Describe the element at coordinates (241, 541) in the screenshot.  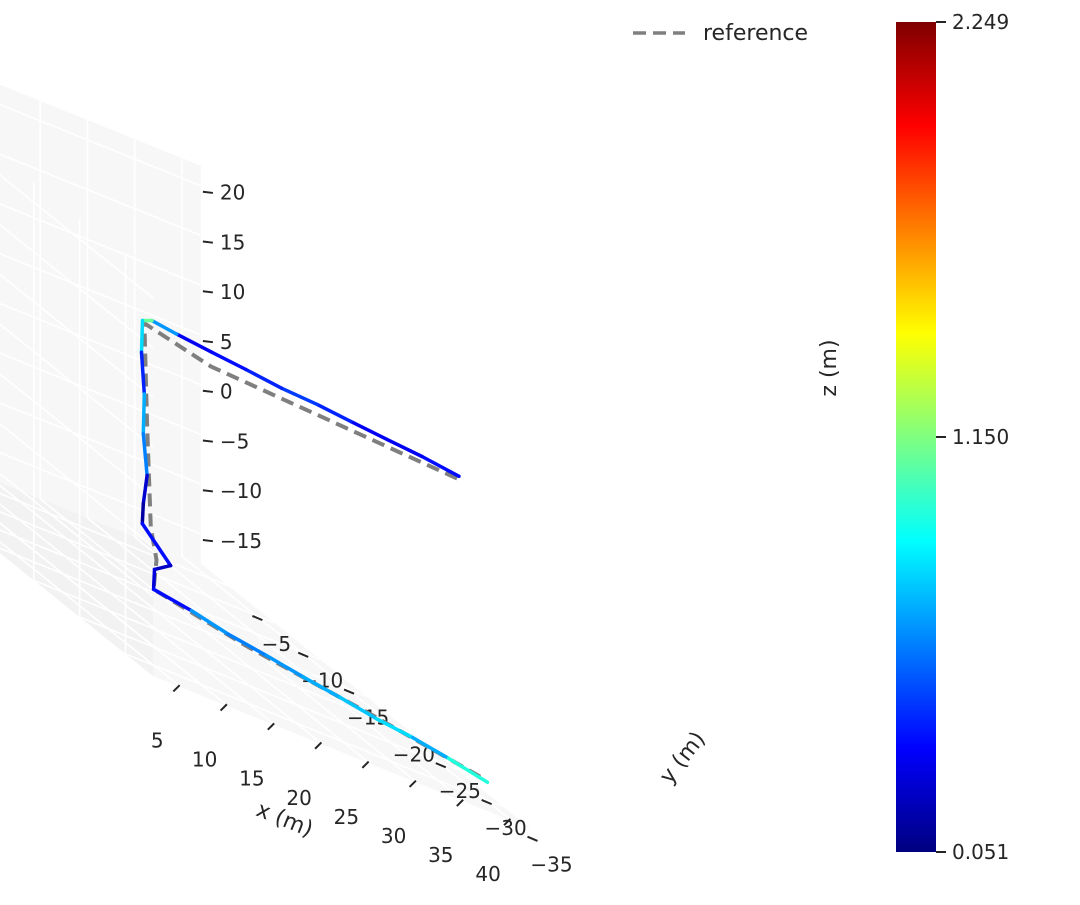
I see `z-tick-label: −15` at that location.